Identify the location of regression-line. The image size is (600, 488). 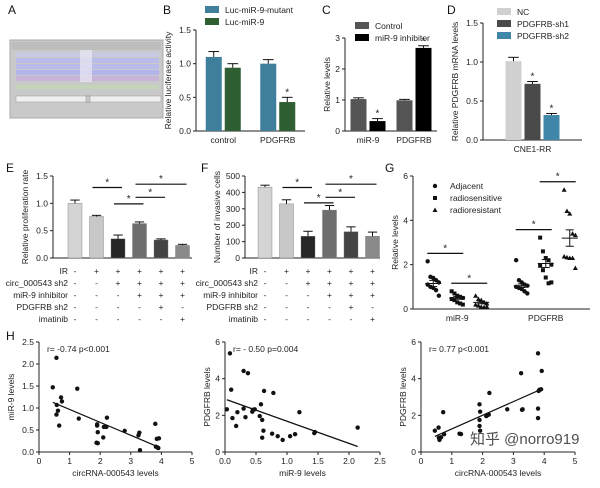
(105, 424).